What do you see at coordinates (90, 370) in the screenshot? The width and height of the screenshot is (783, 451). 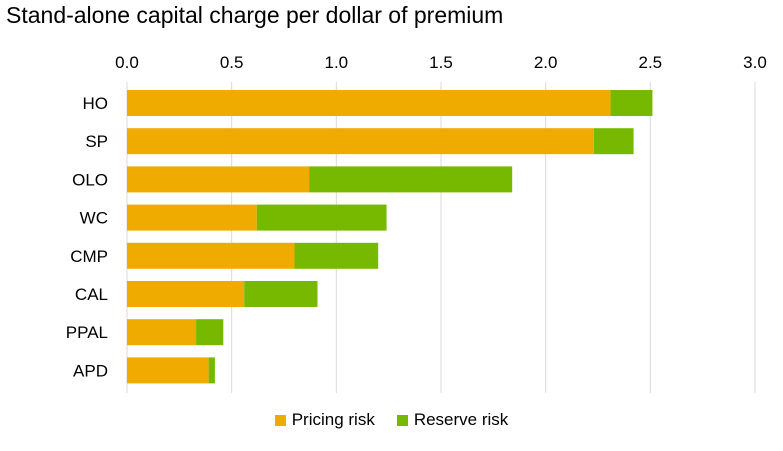 I see `category-label: APD` at bounding box center [90, 370].